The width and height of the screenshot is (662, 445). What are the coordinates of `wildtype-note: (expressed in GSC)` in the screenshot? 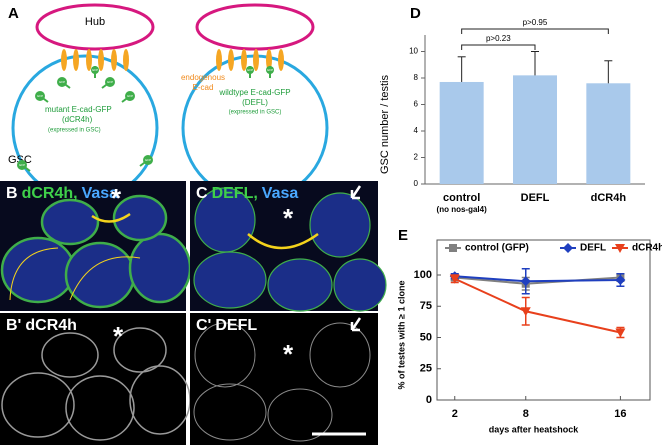 It's located at (255, 113).